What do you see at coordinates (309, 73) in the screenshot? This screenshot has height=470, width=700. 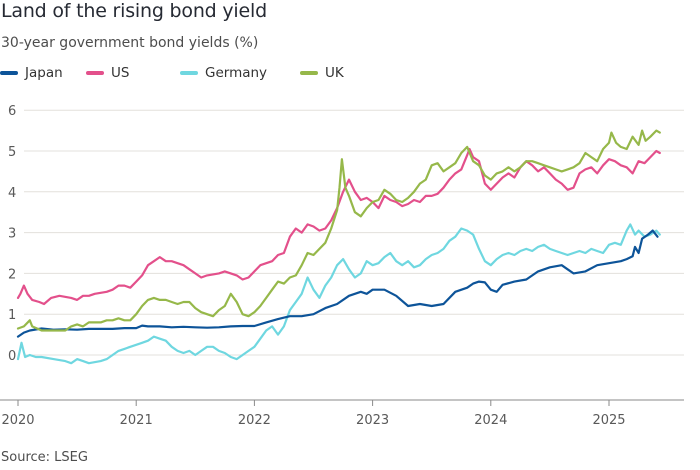 I see `legend-swatch-uk` at bounding box center [309, 73].